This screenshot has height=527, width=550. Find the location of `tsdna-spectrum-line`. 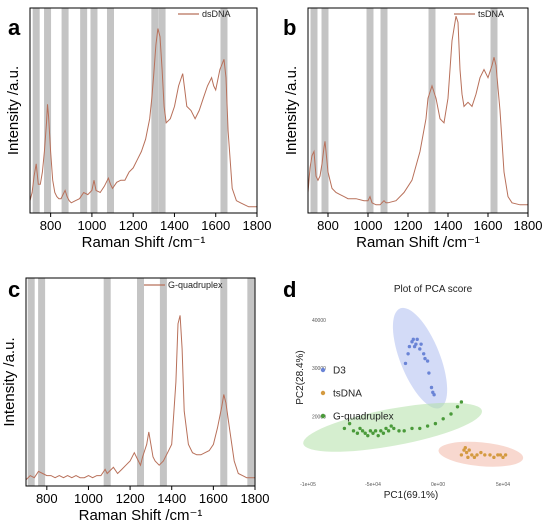

tsdna-spectrum-line is located at coordinates (417, 111).